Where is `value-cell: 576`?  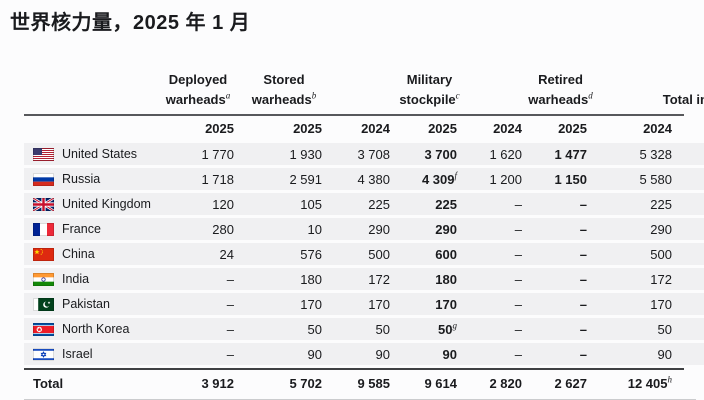 value-cell: 576 is located at coordinates (311, 254).